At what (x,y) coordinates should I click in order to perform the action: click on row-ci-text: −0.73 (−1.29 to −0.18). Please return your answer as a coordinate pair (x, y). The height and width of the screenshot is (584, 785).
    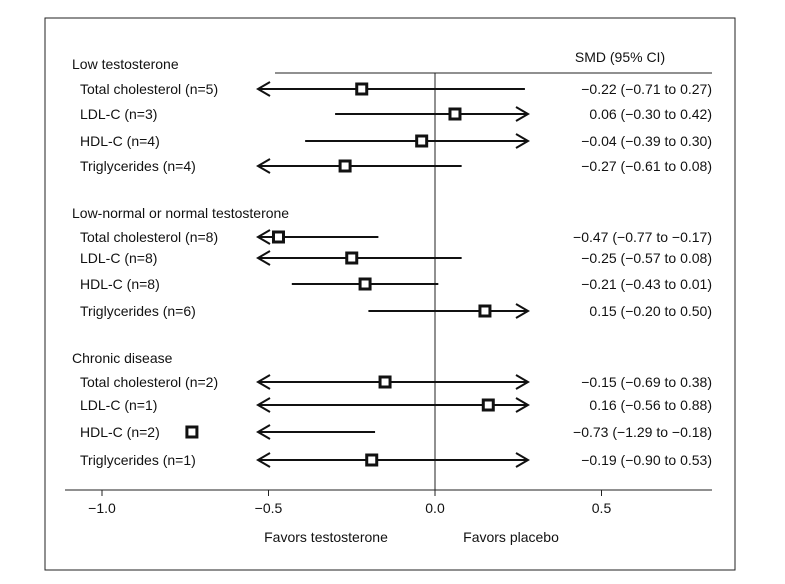
    Looking at the image, I should click on (642, 432).